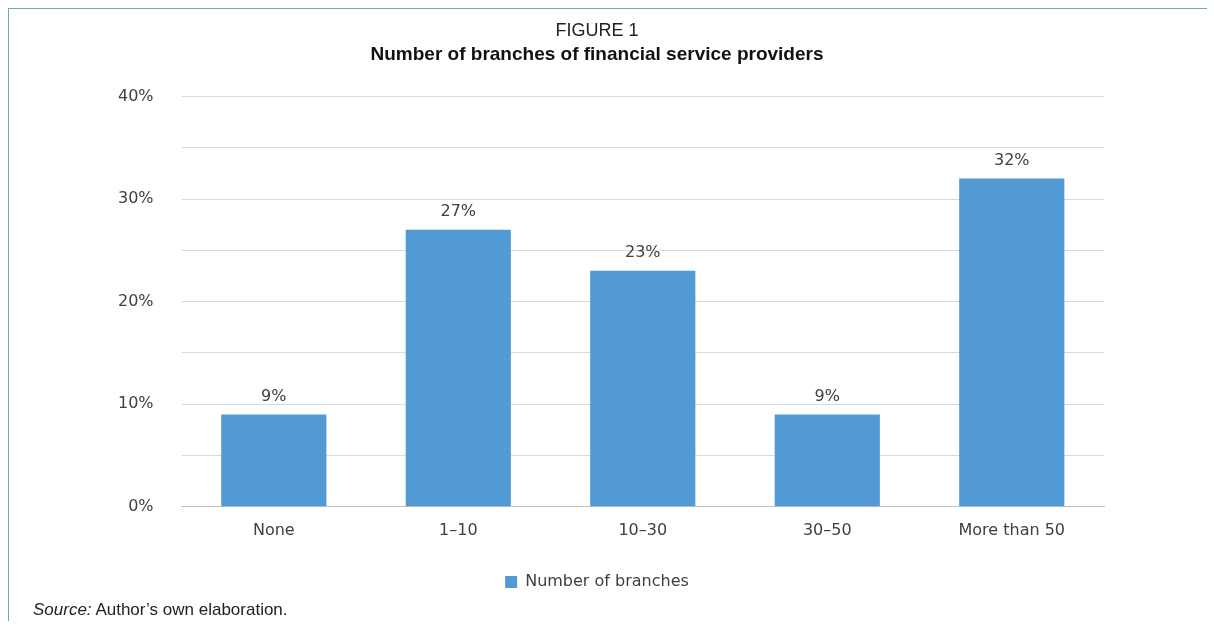  Describe the element at coordinates (141, 505) in the screenshot. I see `y-tick-label: 0%` at that location.